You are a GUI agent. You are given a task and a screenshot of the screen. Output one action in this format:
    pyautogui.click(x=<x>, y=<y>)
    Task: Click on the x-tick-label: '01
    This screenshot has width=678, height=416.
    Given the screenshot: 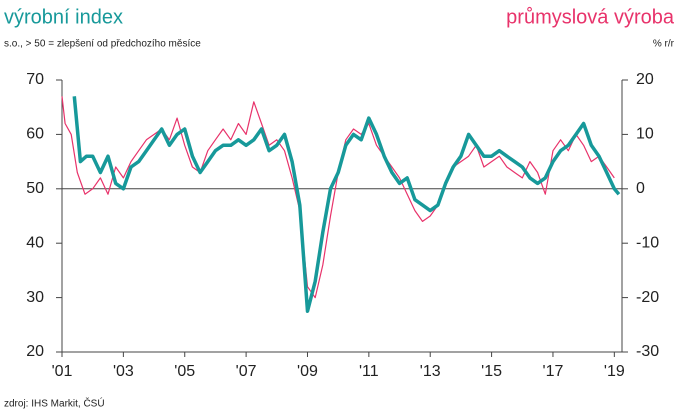 What is the action you would take?
    pyautogui.click(x=62, y=371)
    